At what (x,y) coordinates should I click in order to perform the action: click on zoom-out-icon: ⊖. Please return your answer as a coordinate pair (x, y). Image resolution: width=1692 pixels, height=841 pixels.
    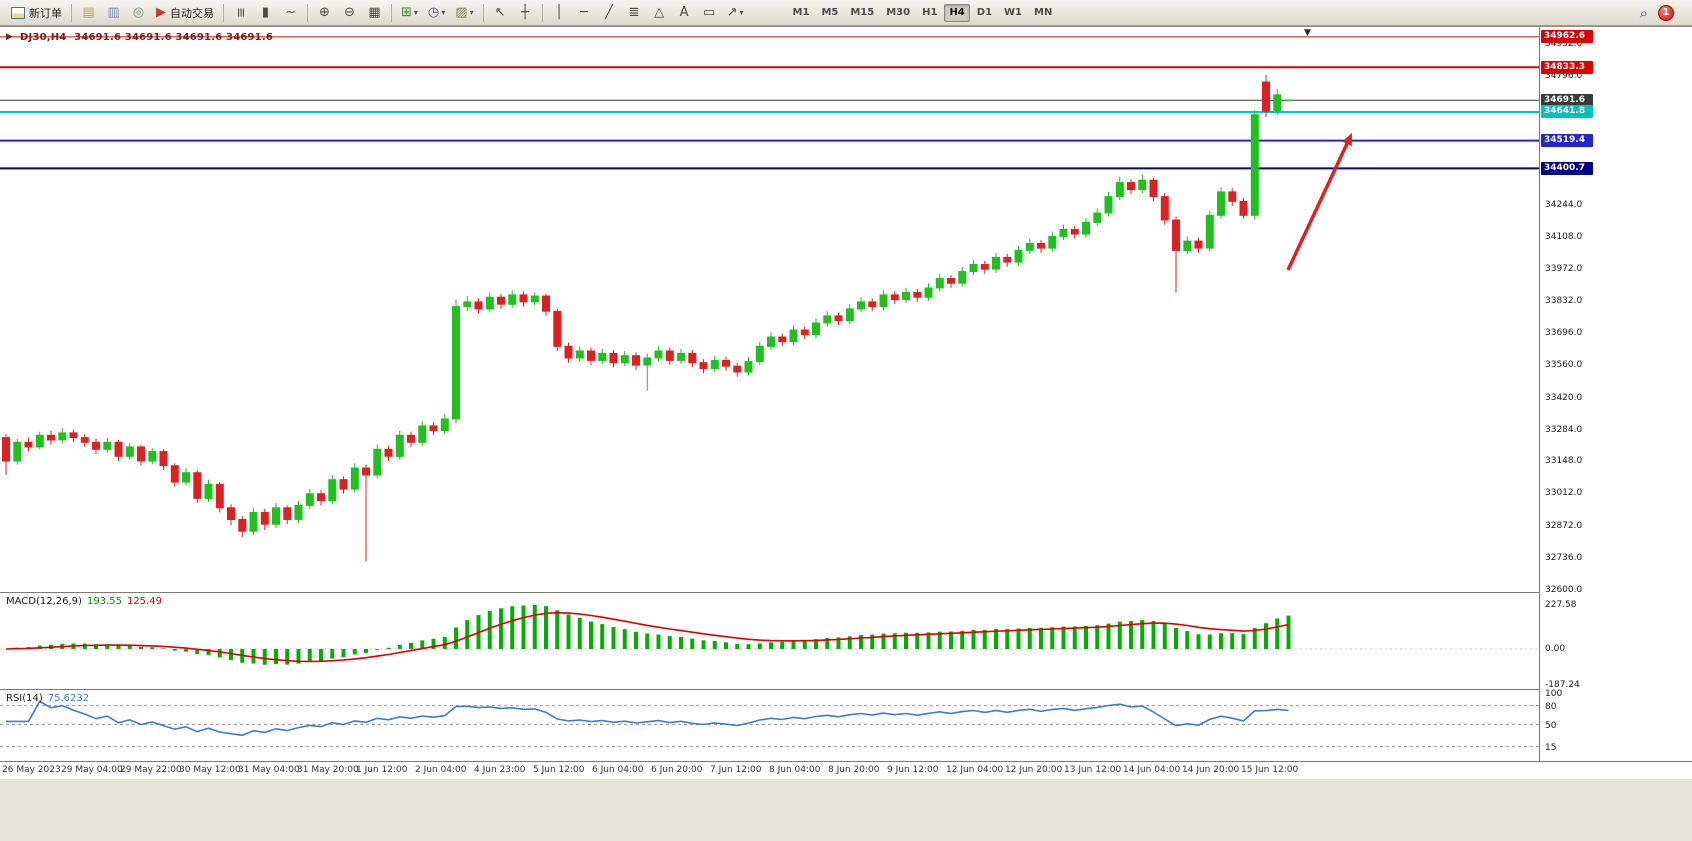
    Looking at the image, I should click on (349, 12).